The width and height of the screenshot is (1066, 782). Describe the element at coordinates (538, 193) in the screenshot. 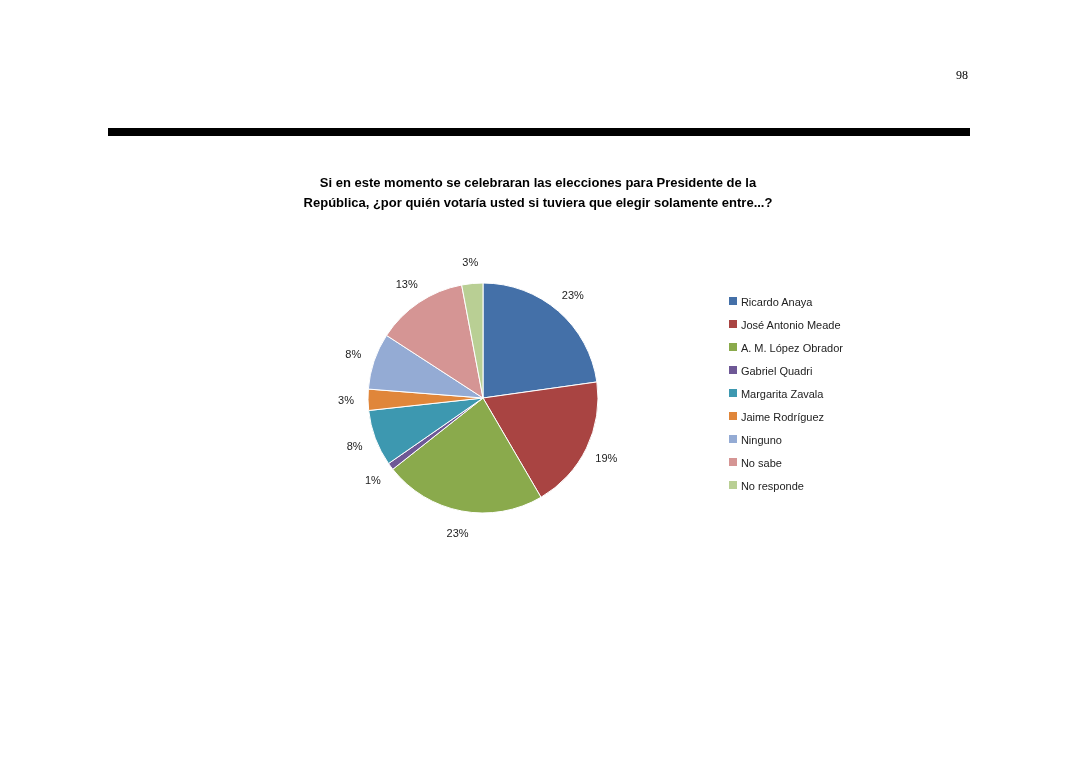

I see `chart-title: Si en este momento se celebraran las elecciones para Presidente de la República, ¿por quién votaría usted si tuviera que elegir solamente entre...?` at that location.